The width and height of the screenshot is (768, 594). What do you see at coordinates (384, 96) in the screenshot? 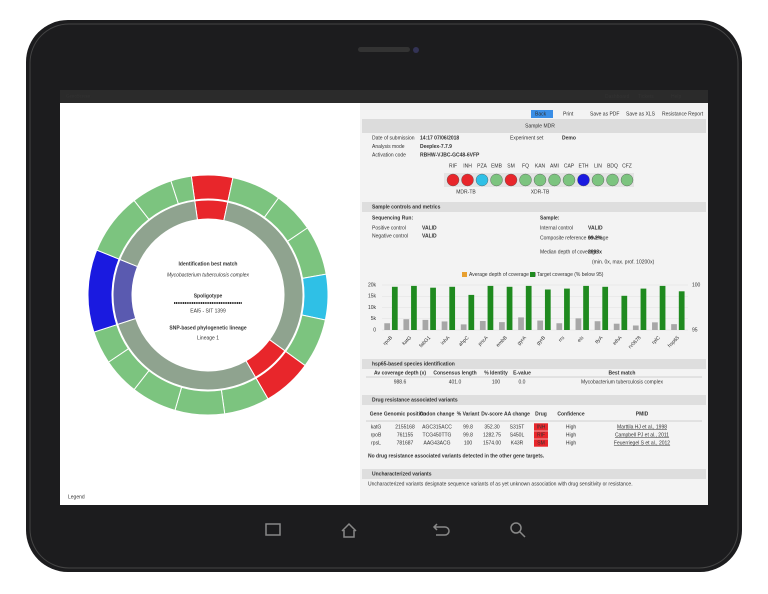
I see `top-bar` at bounding box center [384, 96].